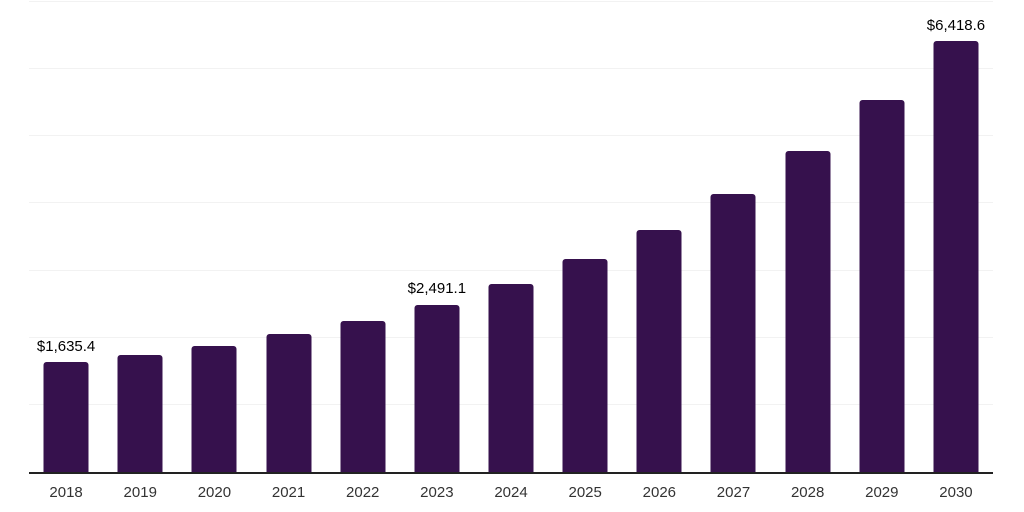 The width and height of the screenshot is (1024, 512). Describe the element at coordinates (288, 492) in the screenshot. I see `x-tick-label: 2021` at that location.